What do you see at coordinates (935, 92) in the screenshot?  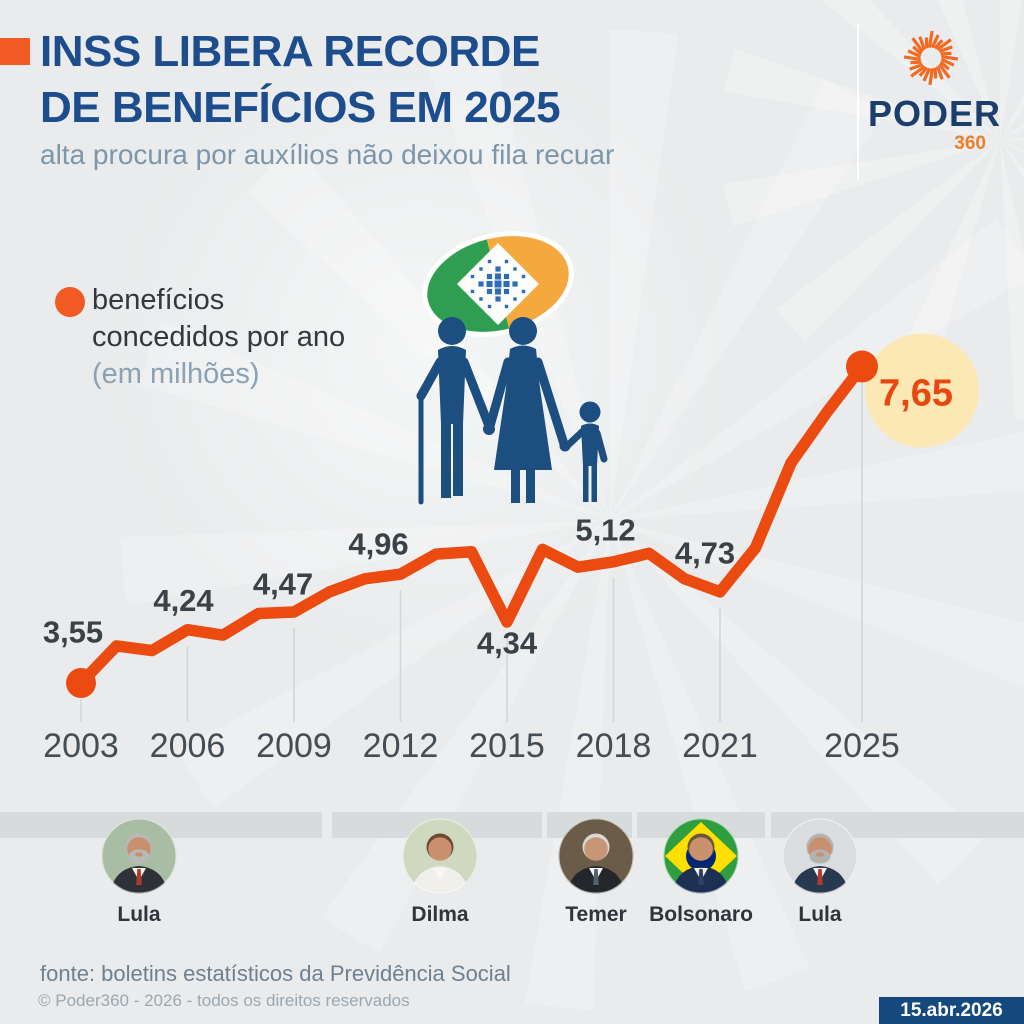 I see `poder360-logo: PODER 360` at bounding box center [935, 92].